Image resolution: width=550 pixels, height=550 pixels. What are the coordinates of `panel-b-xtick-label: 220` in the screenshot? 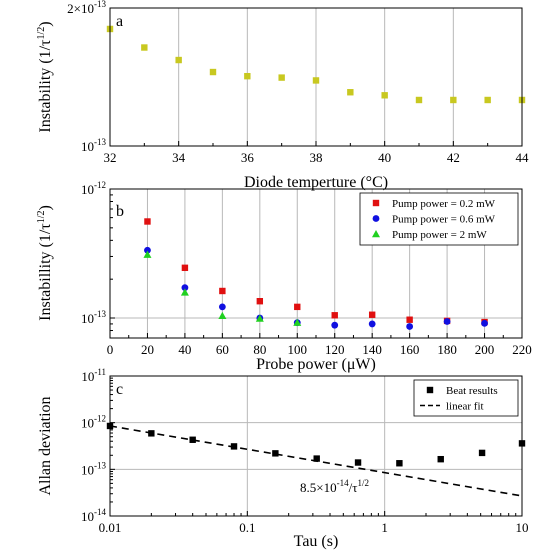 It's located at (522, 349).